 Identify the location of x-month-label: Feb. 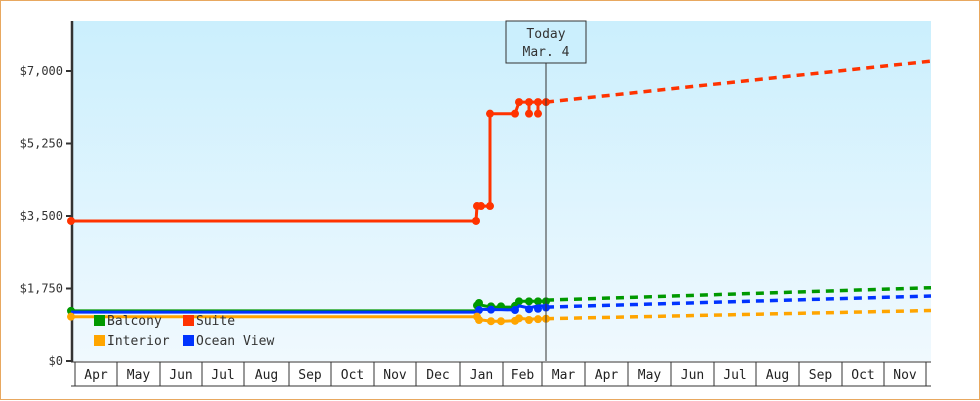
(523, 375).